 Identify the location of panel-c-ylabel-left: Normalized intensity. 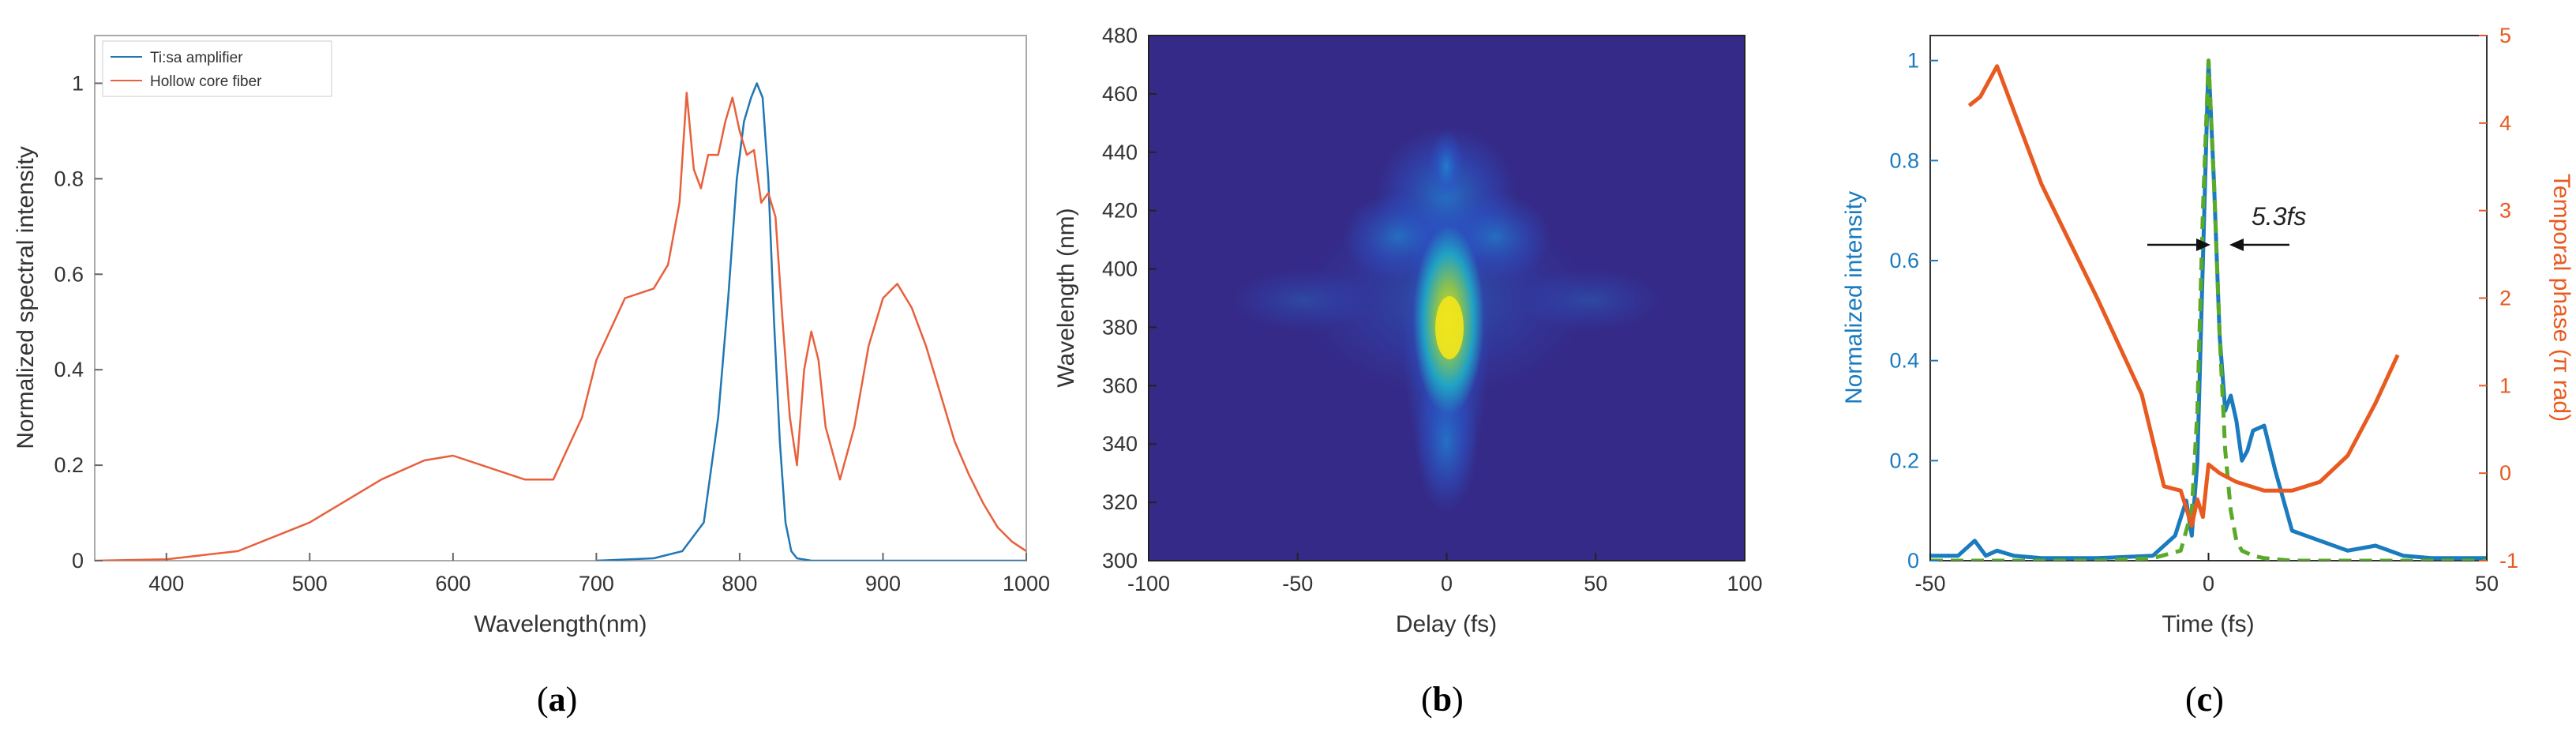
(1854, 297).